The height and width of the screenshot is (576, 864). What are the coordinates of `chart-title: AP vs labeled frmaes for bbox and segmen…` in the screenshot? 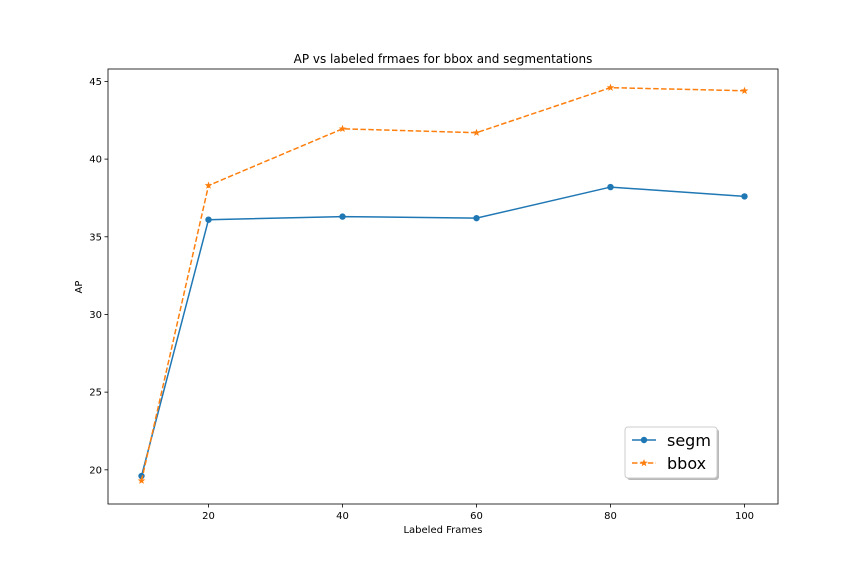 It's located at (443, 59).